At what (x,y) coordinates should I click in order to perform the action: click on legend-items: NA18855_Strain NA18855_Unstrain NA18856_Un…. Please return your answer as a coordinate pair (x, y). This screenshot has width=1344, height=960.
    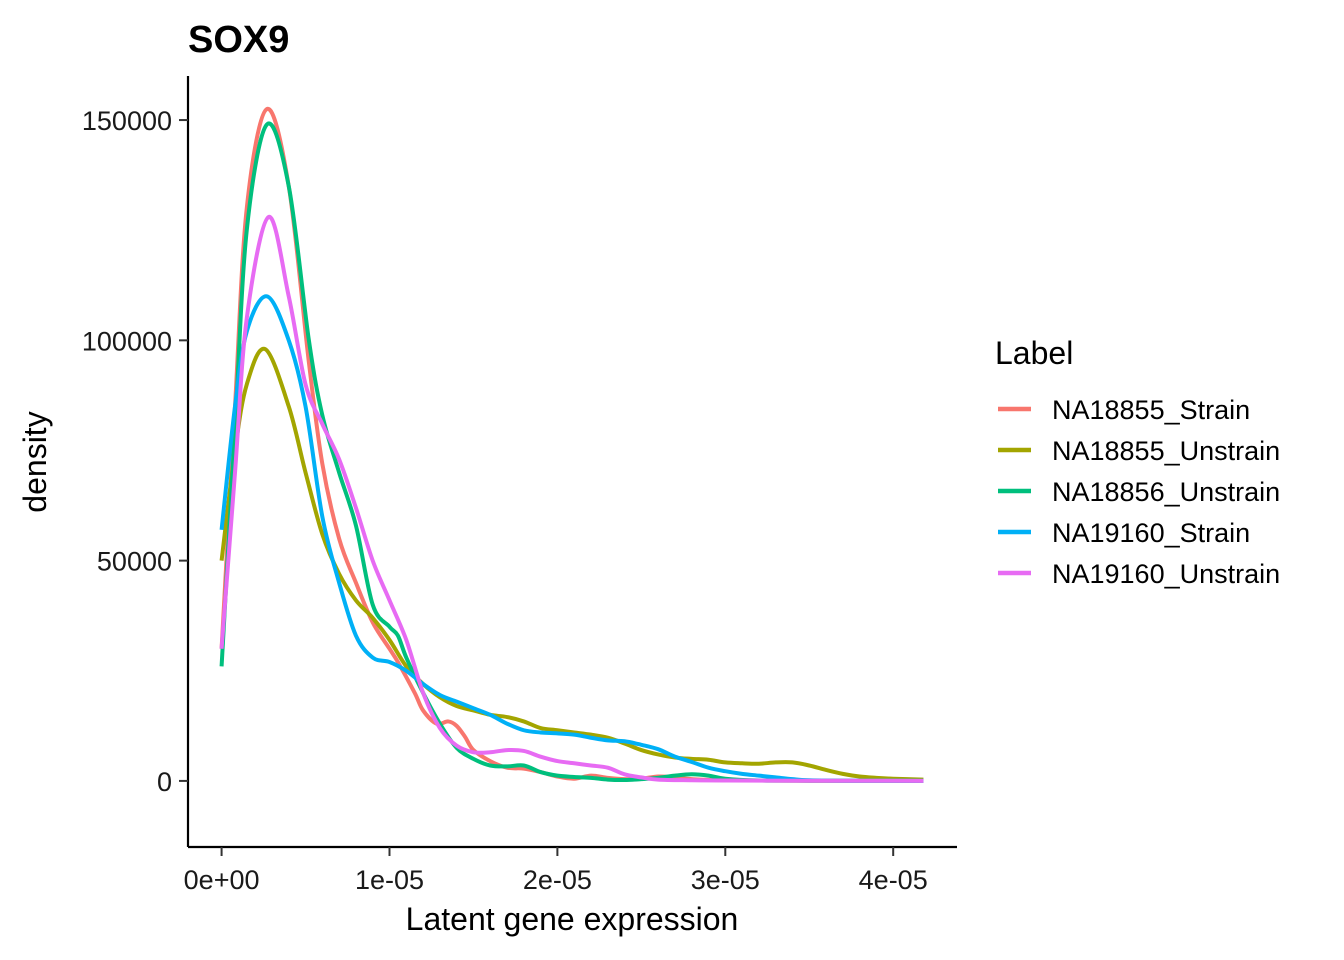
    Looking at the image, I should click on (1139, 492).